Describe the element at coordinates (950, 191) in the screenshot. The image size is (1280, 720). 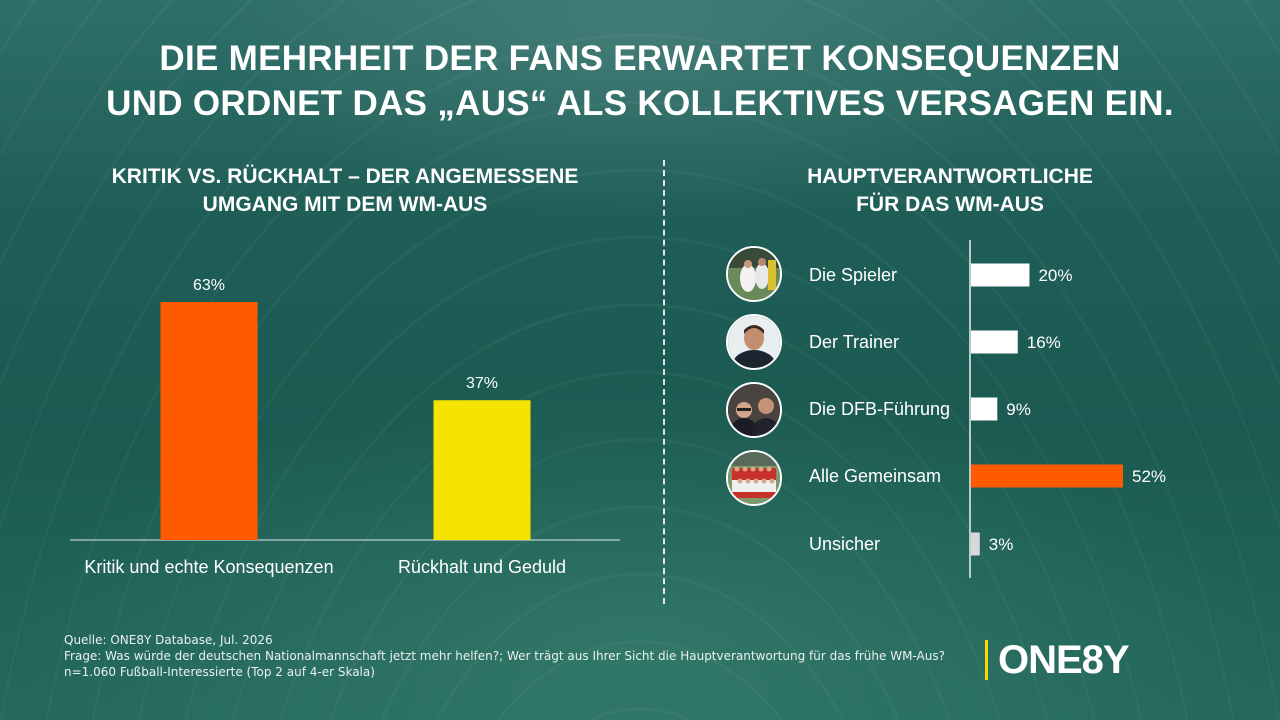
I see `right-chart-title: HAUPTVERANTWORTLICHE FÜR DAS WM-AUS` at that location.